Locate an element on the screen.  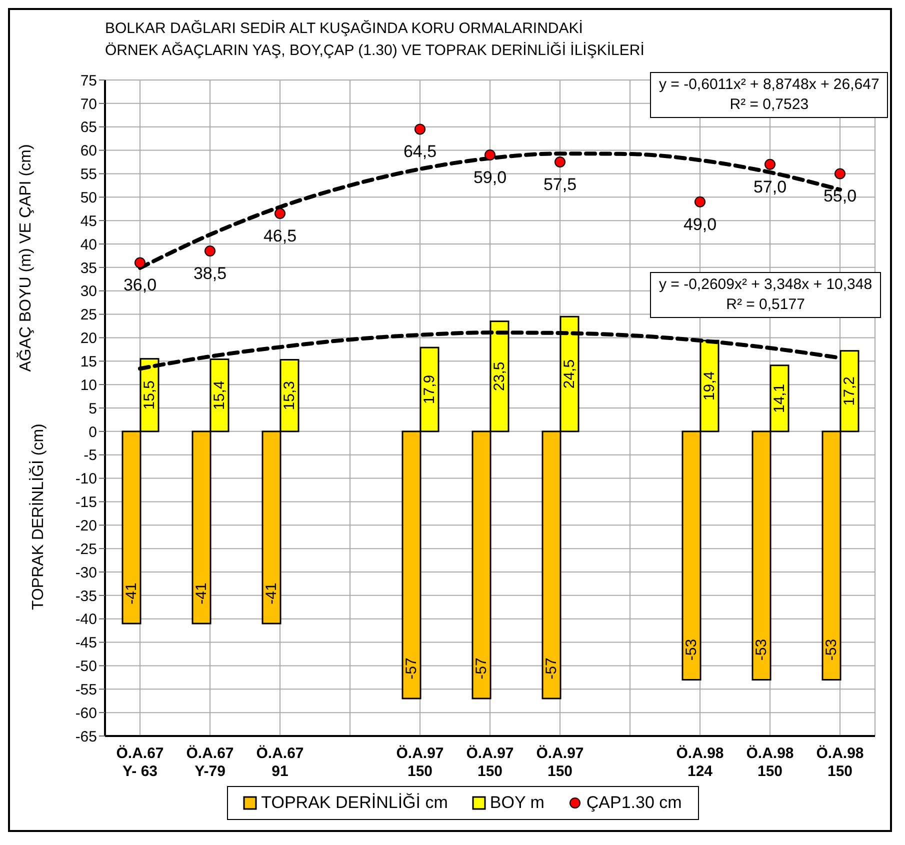
data-label: 55,0 is located at coordinates (840, 196).